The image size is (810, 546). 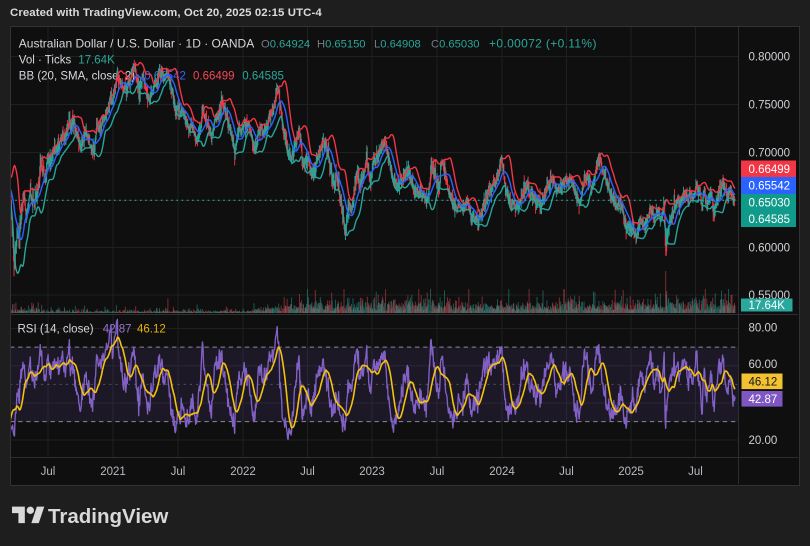 I want to click on svg-text: 0.65542, so click(x=770, y=187).